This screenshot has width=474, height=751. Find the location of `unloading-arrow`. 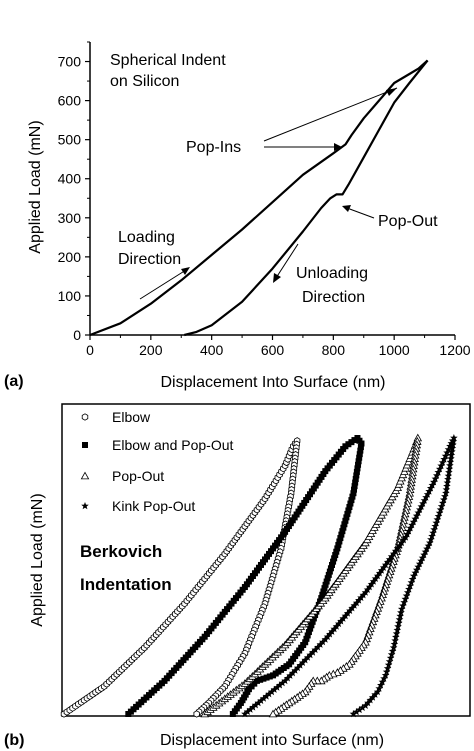

unloading-arrow is located at coordinates (287, 261).